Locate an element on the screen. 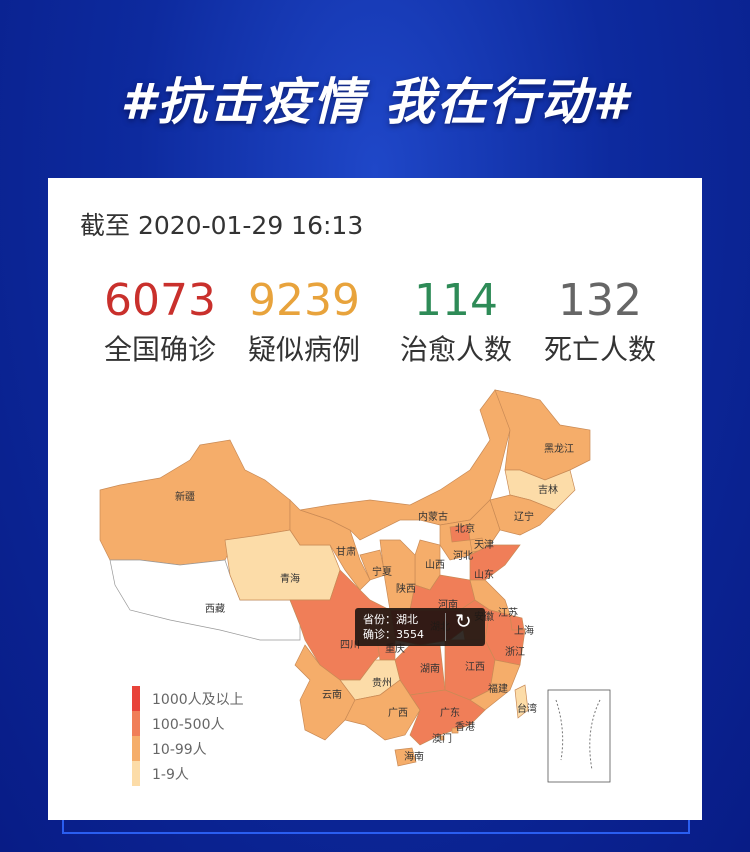 The width and height of the screenshot is (750, 852). stat-label: 死亡人数 is located at coordinates (599, 349).